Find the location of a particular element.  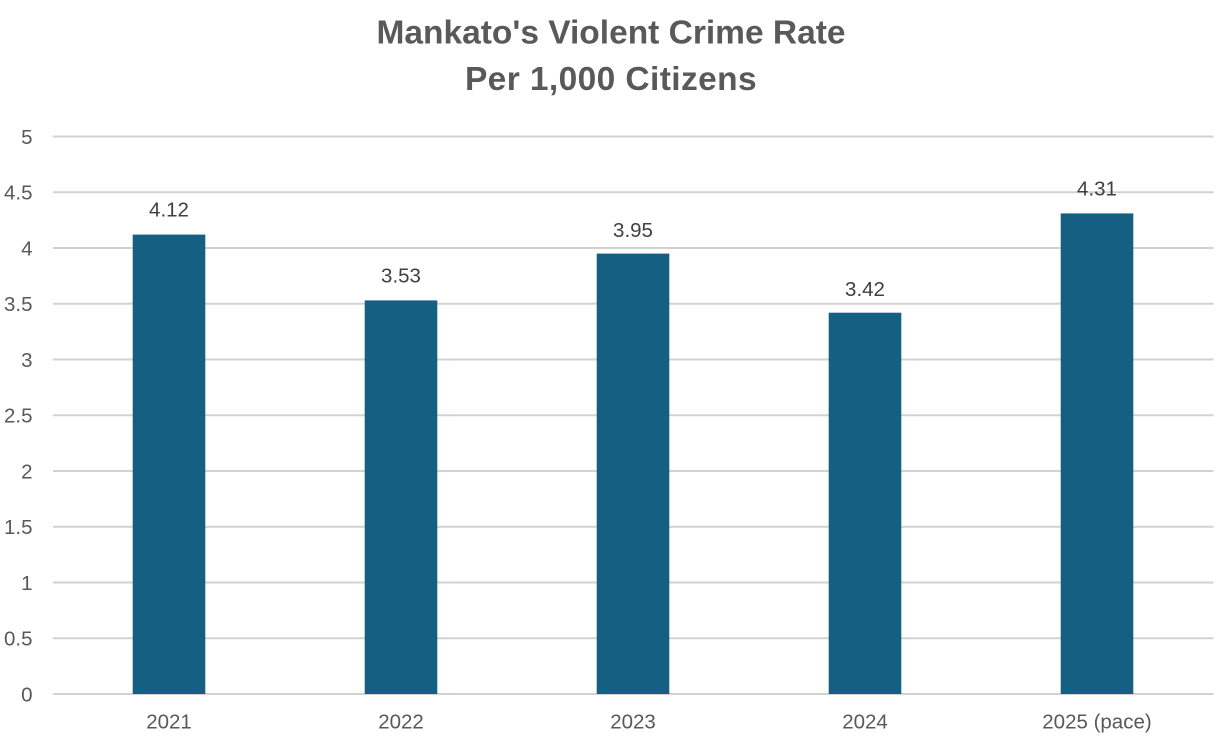

svg-text: 3.95 is located at coordinates (633, 230).